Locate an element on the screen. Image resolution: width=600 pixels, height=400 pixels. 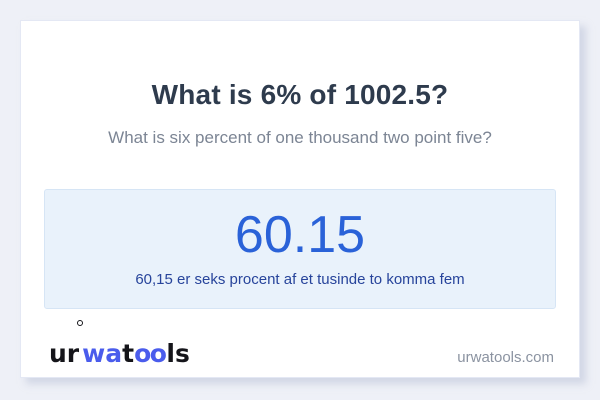
question-title: What is 6% of 1002.5? is located at coordinates (300, 94).